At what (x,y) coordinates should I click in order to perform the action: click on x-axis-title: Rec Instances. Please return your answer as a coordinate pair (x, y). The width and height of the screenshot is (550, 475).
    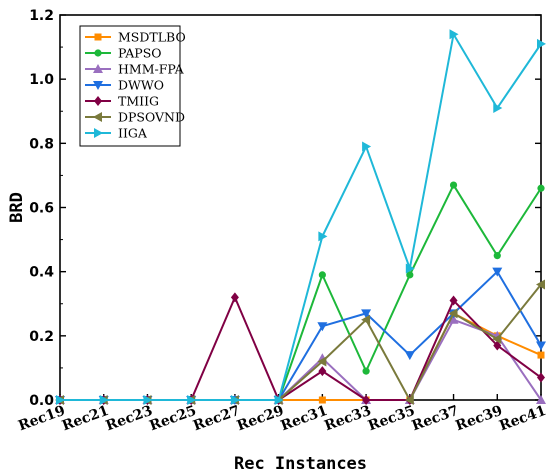
    Looking at the image, I should click on (300, 464).